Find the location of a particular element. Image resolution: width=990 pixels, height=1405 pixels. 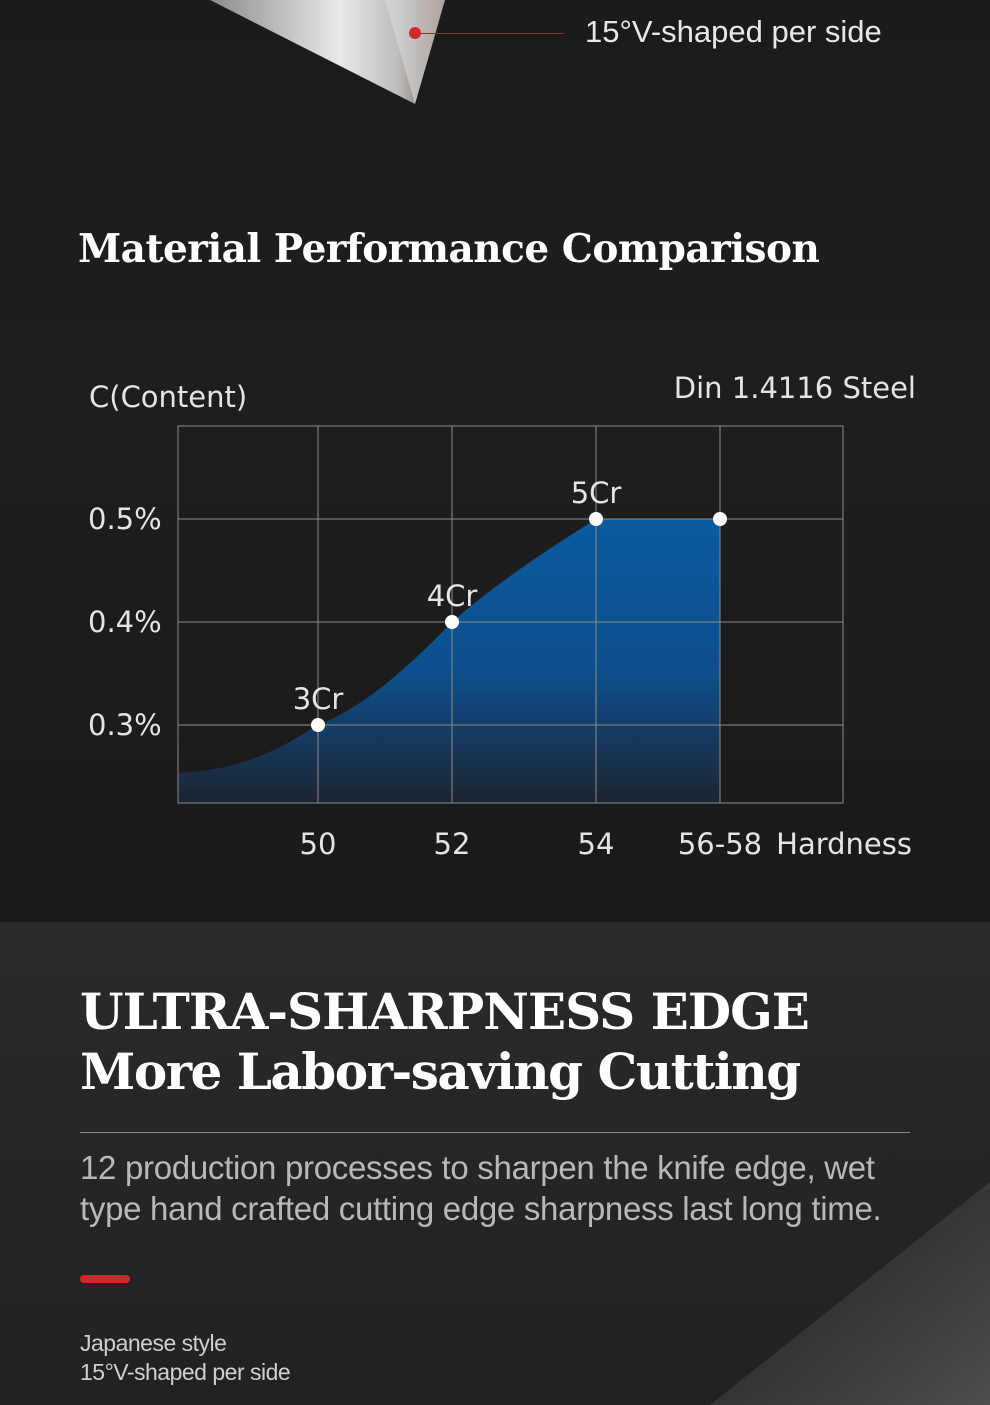

data-point-label: 4Cr is located at coordinates (452, 596).